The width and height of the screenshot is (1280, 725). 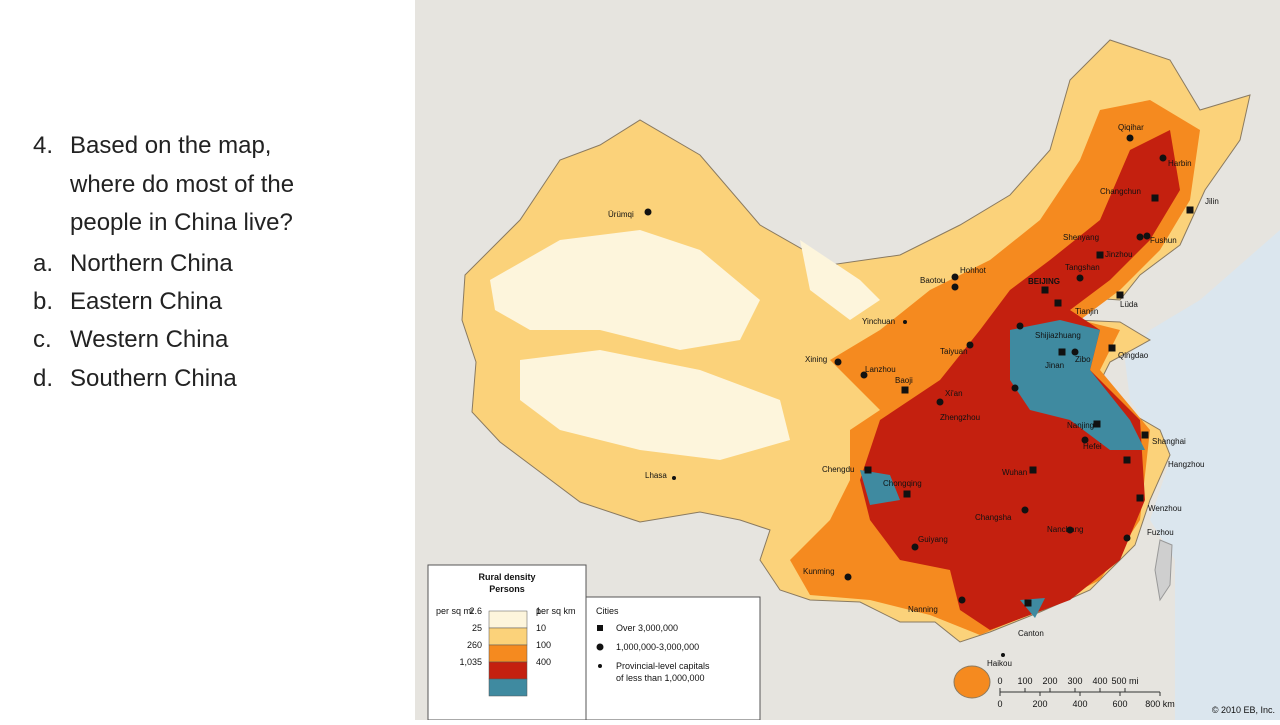 I want to click on legend-label: 2.6, so click(x=475, y=611).